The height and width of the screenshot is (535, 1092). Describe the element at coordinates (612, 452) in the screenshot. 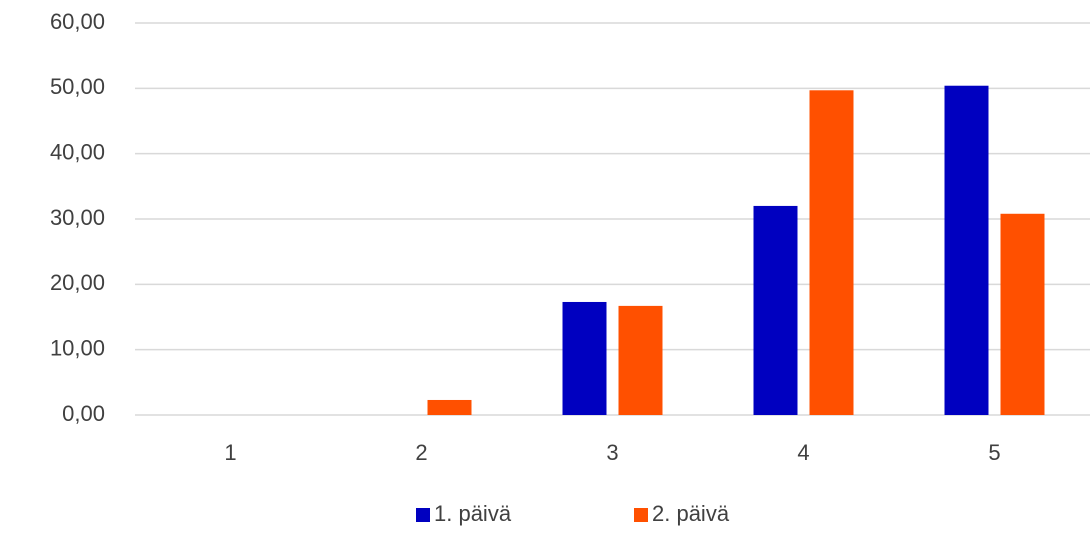

I see `x-tick-label: 3` at that location.